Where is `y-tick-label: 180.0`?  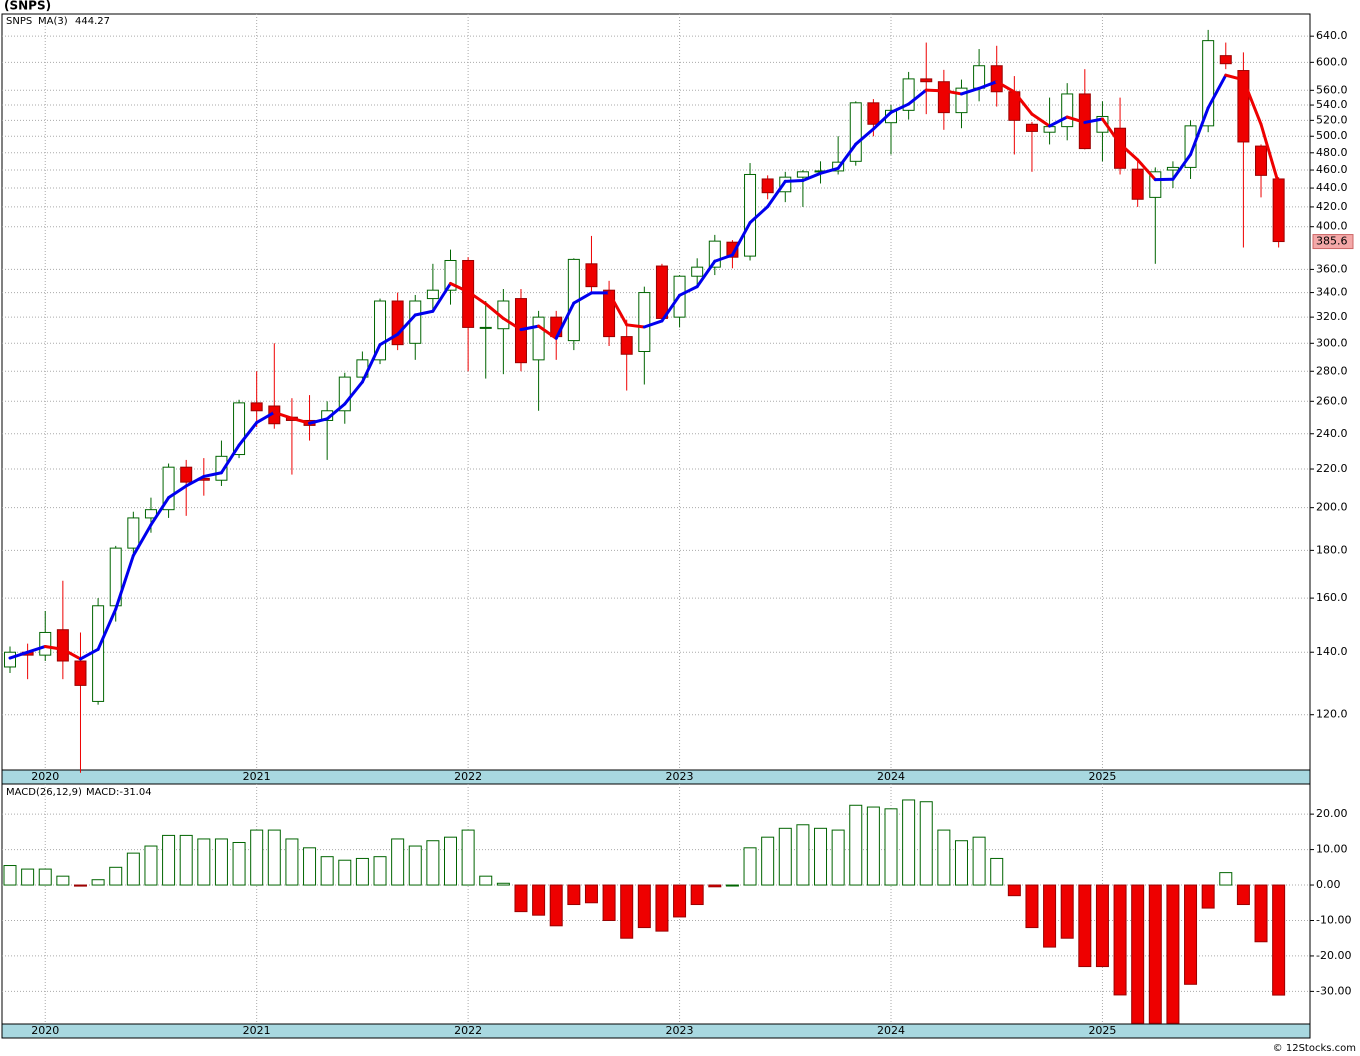
y-tick-label: 180.0 is located at coordinates (1332, 549).